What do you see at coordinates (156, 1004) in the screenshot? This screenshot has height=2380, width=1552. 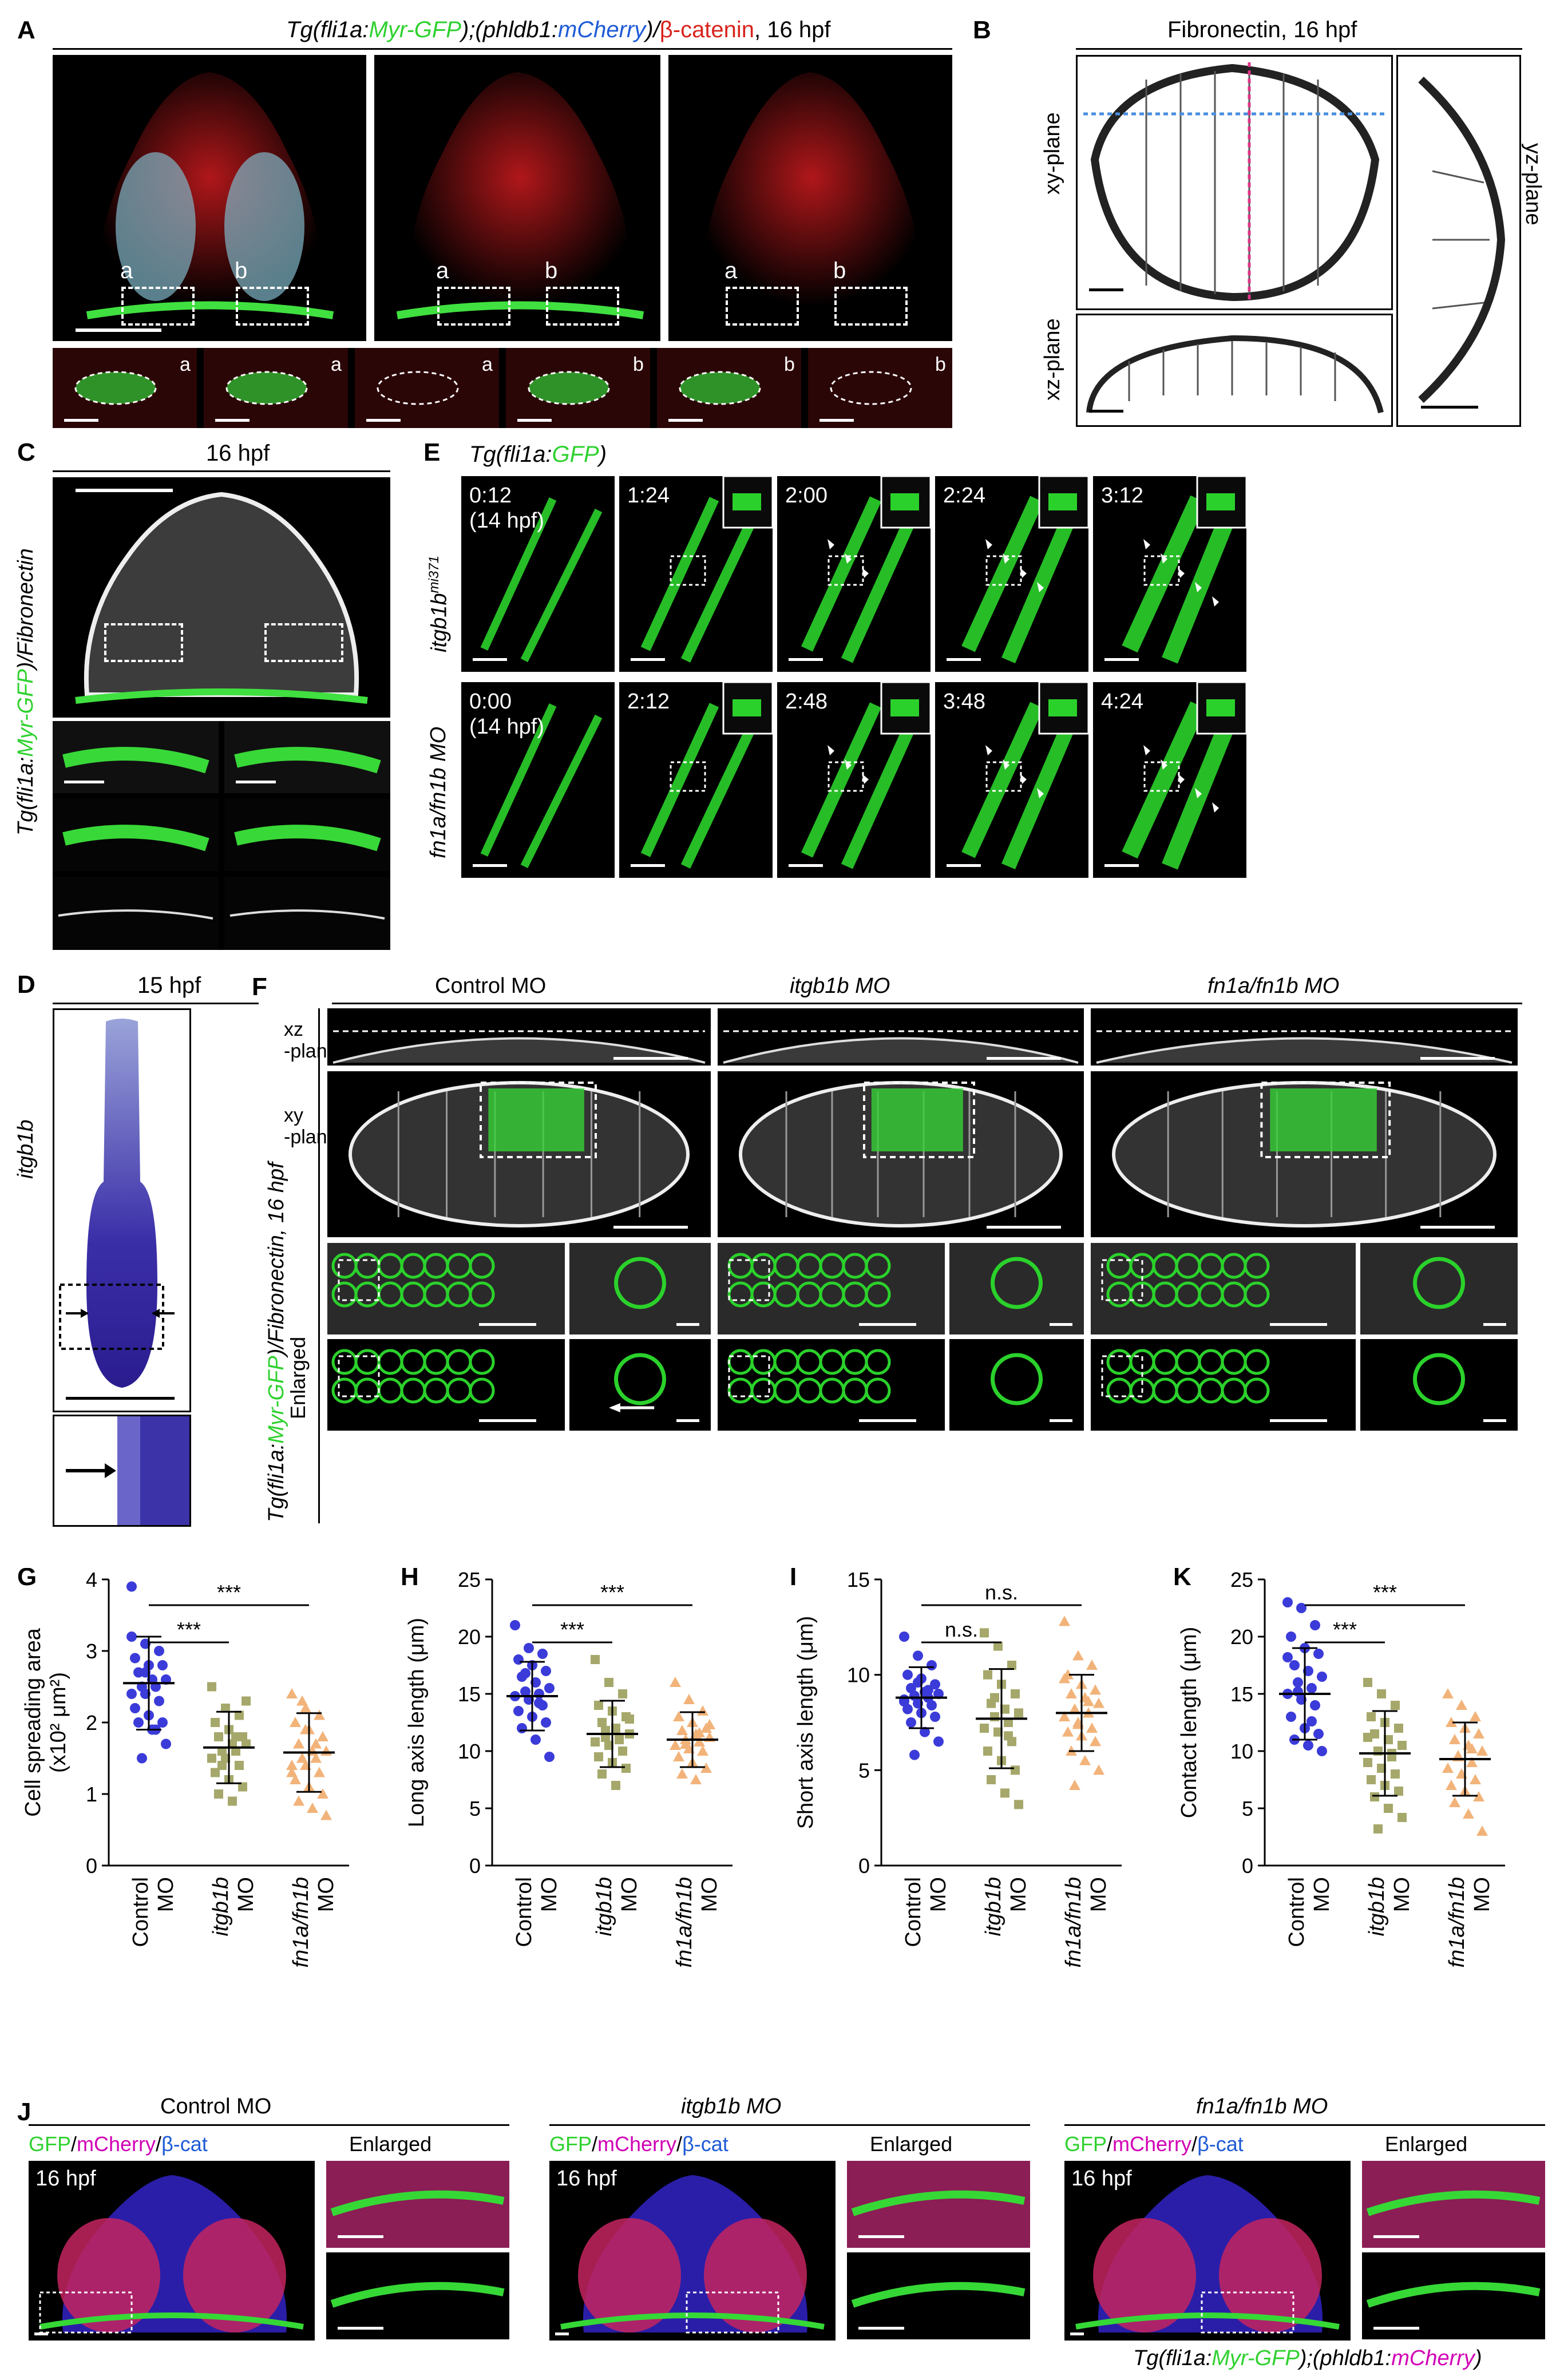 I see `panel-d-title-rule` at bounding box center [156, 1004].